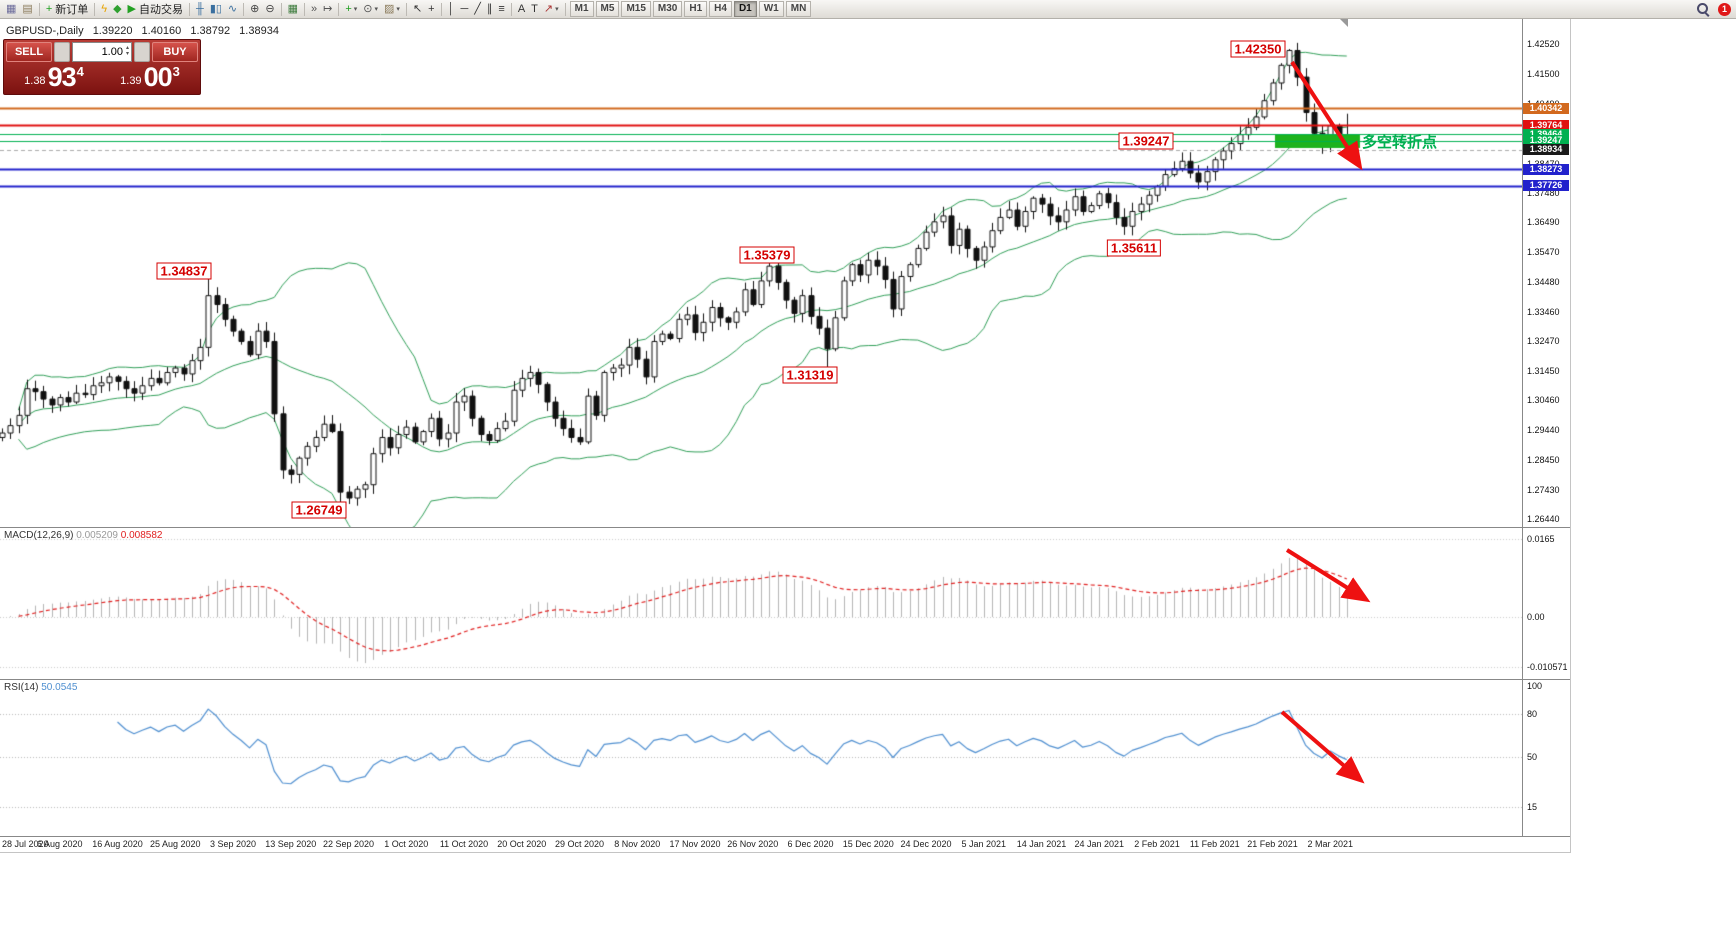  What do you see at coordinates (1214, 844) in the screenshot?
I see `date-label: 11 Feb 2021` at bounding box center [1214, 844].